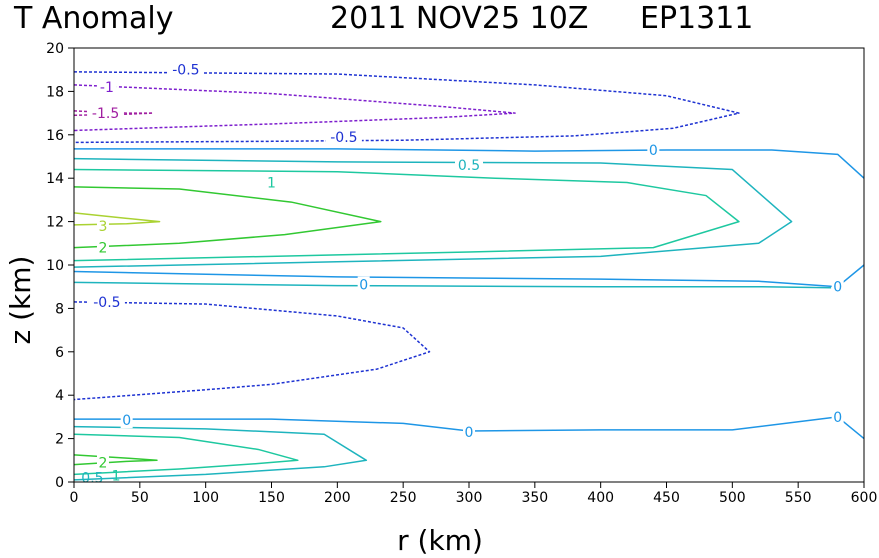 This screenshot has width=879, height=558. I want to click on x-tick-label: 0, so click(74, 498).